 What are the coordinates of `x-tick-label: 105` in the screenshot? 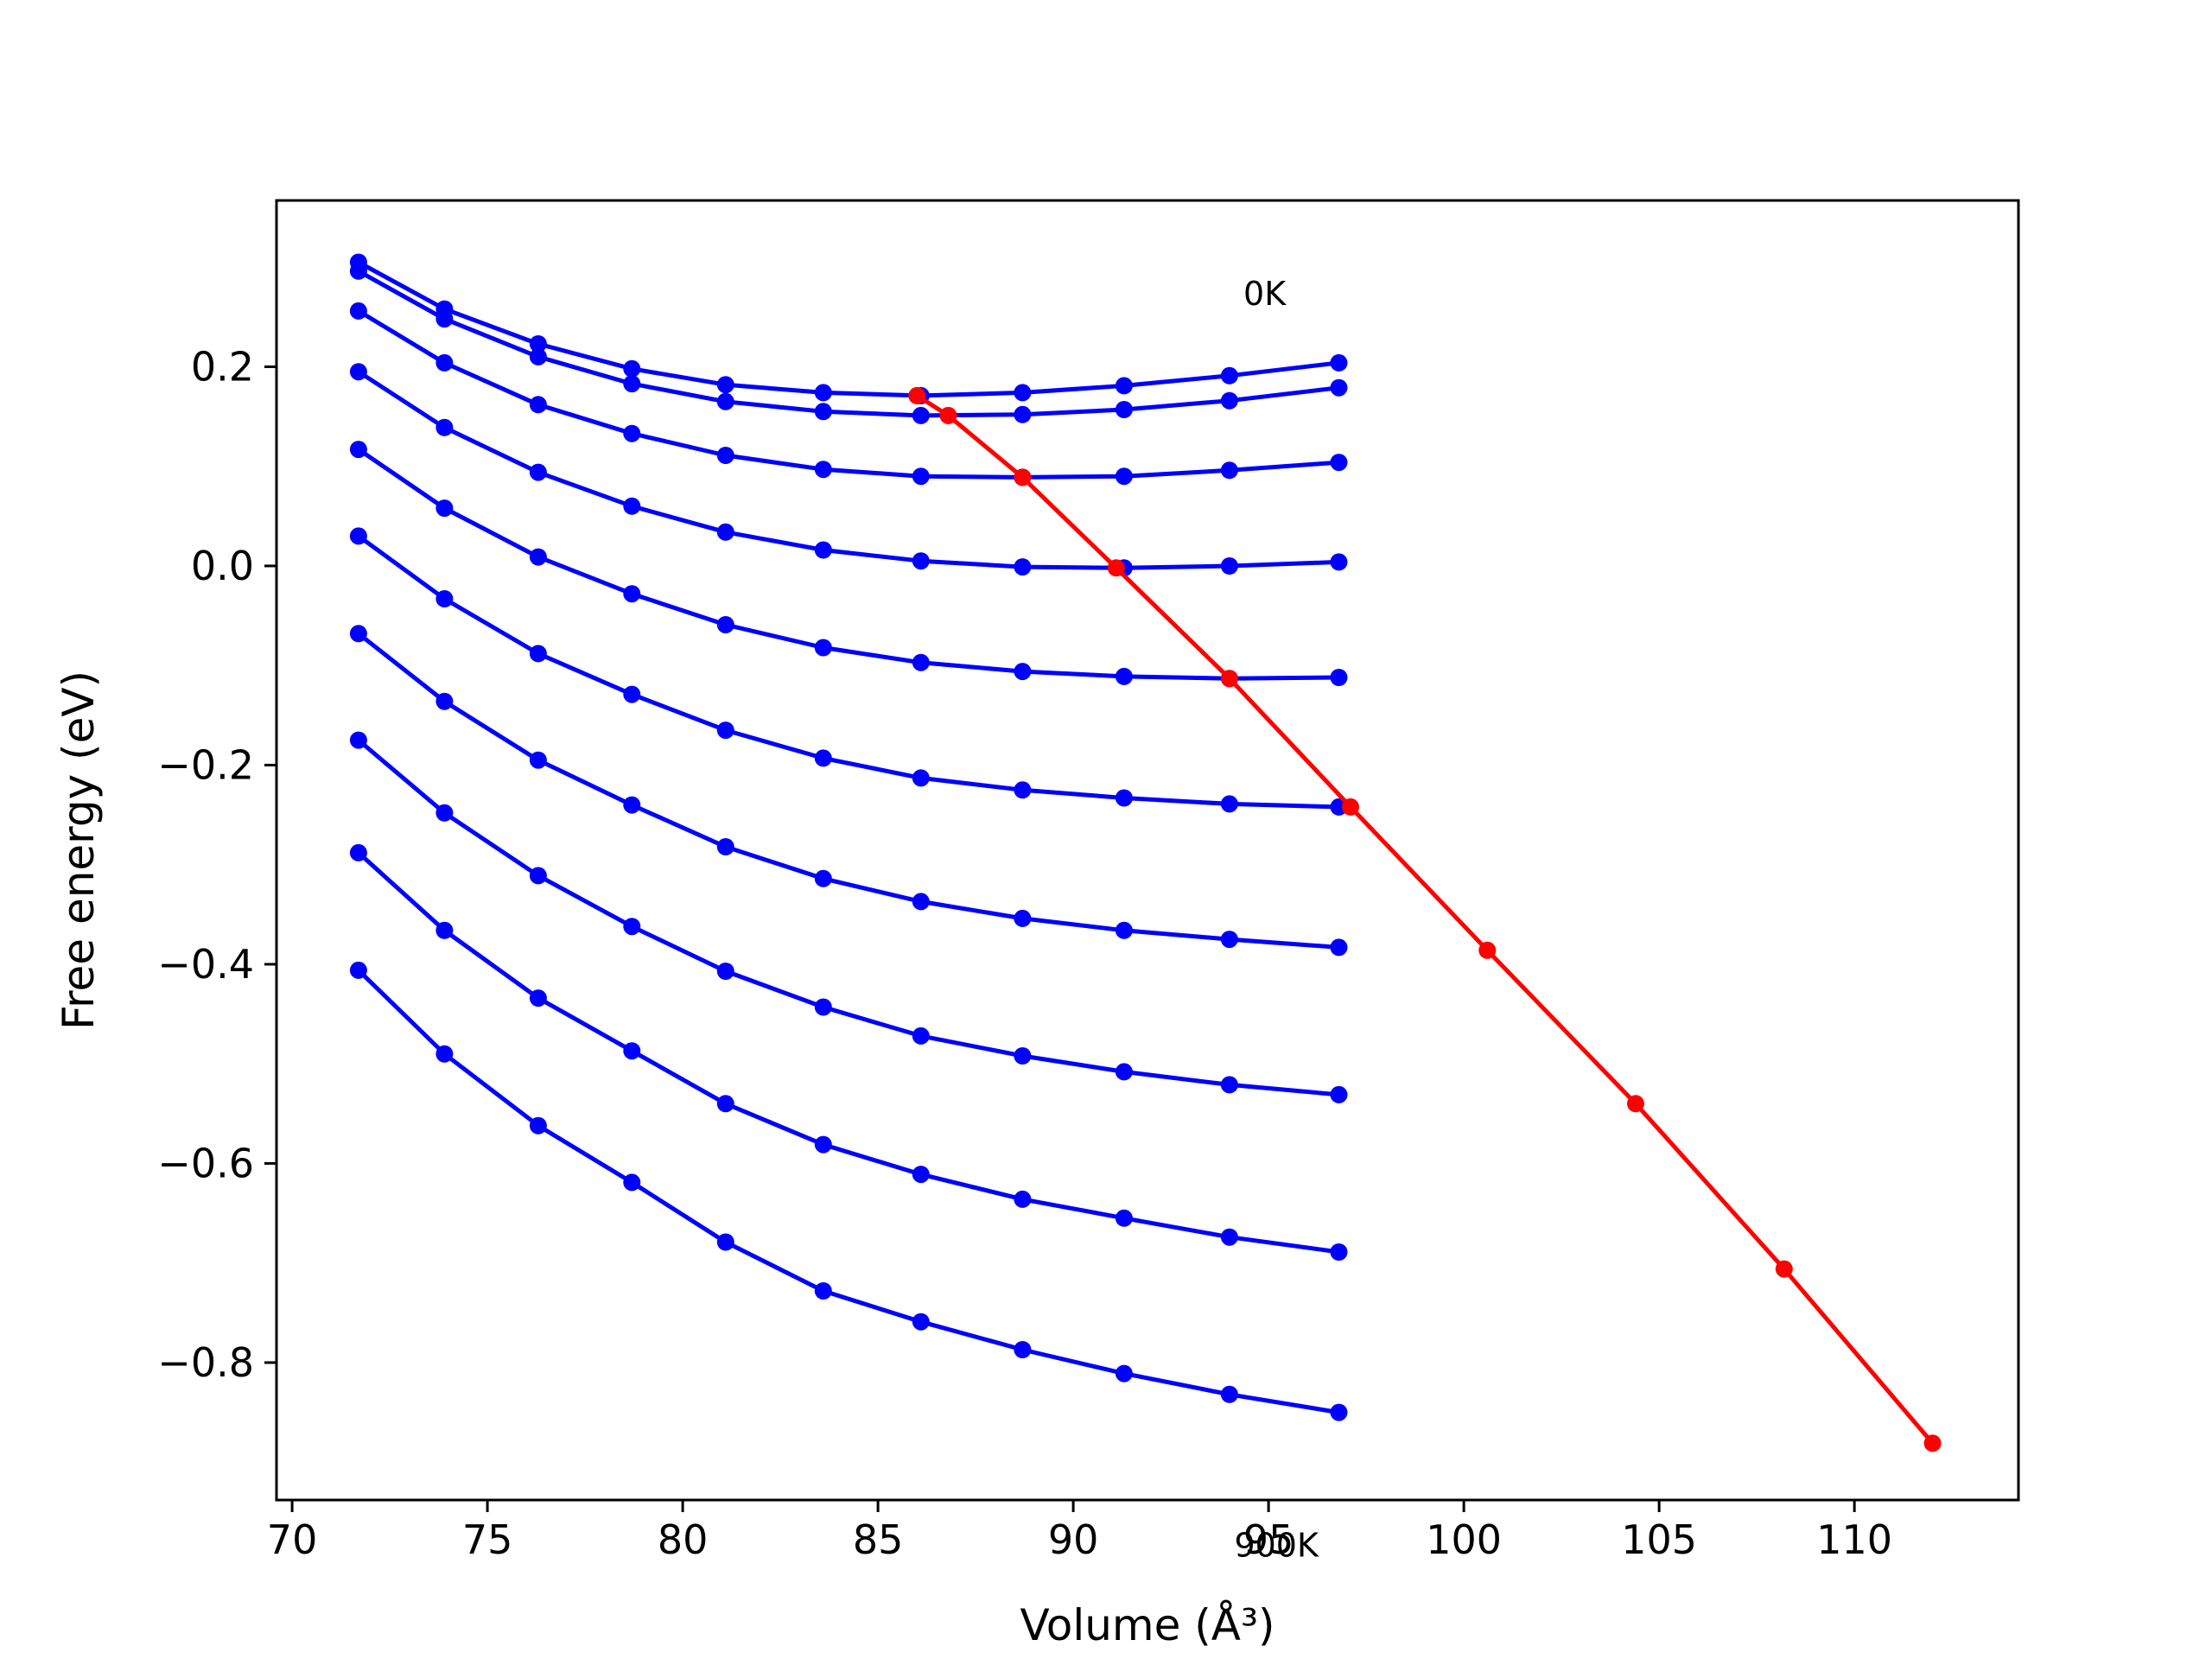 It's located at (1659, 1539).